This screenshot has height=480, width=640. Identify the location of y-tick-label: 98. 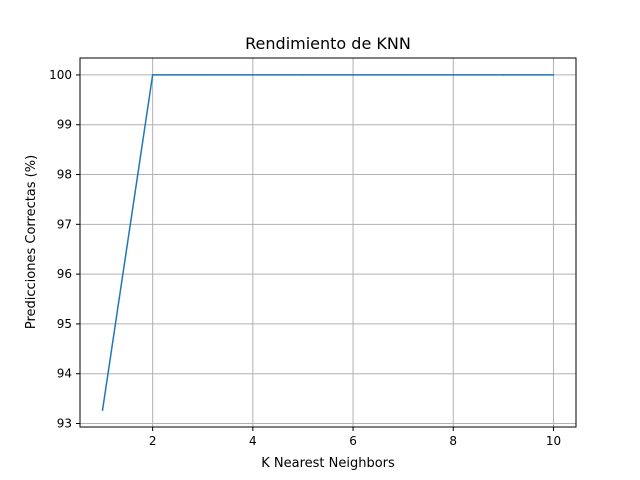
(64, 175).